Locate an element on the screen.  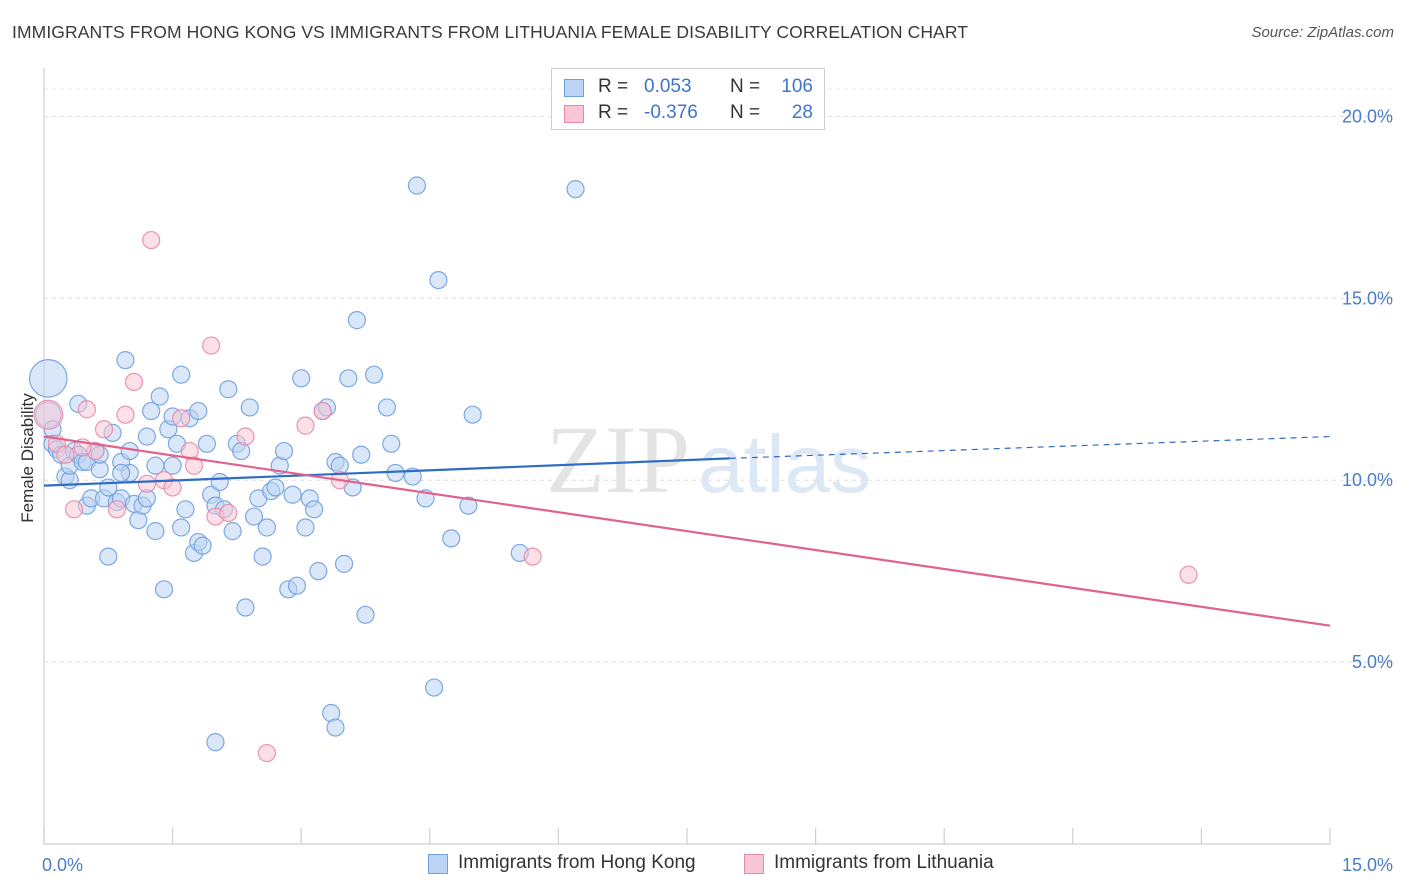
r-value: -0.376 is located at coordinates (671, 112).